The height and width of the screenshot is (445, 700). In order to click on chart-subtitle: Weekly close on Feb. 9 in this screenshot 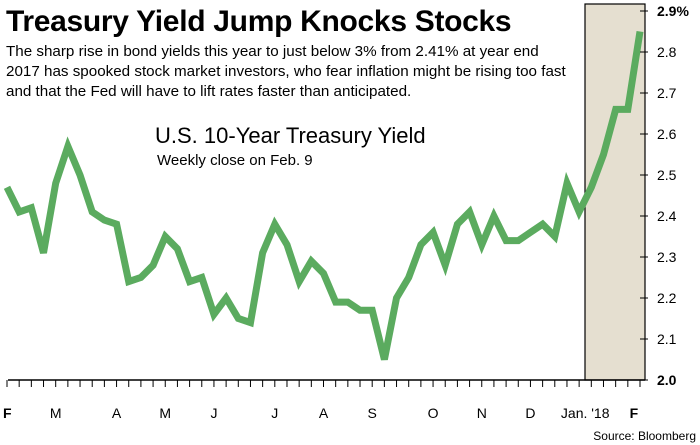, I will do `click(235, 160)`.